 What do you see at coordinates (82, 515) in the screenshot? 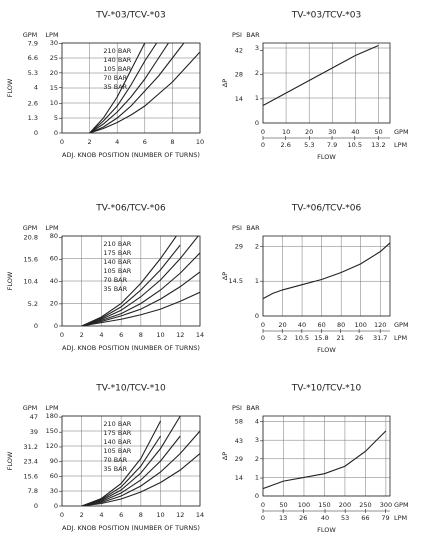
I see `x-tick-label: 2` at bounding box center [82, 515].